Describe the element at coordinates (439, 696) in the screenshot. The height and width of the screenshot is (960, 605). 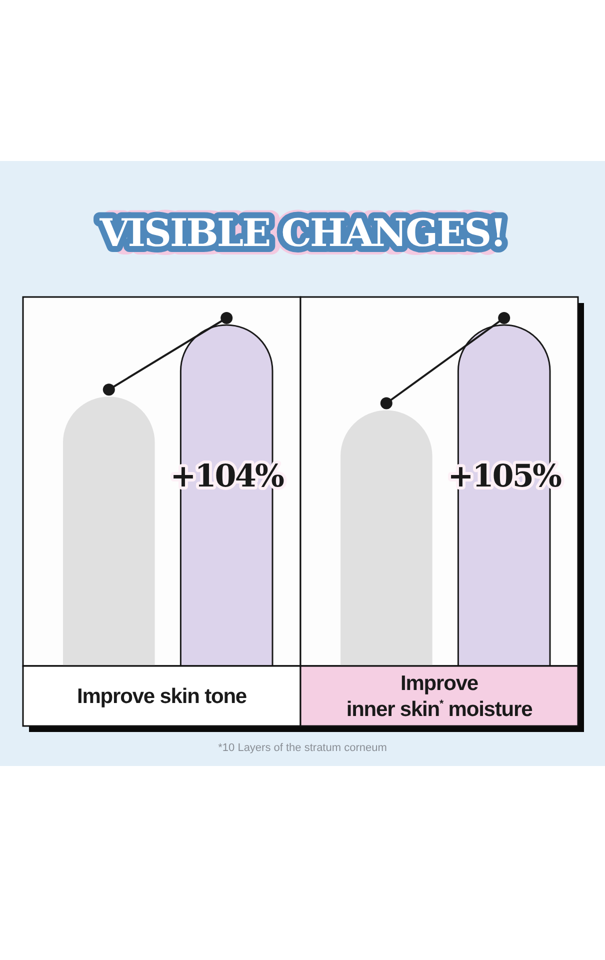
I see `x-axis-title: Improve inner skin$^{*}$ moisture` at that location.